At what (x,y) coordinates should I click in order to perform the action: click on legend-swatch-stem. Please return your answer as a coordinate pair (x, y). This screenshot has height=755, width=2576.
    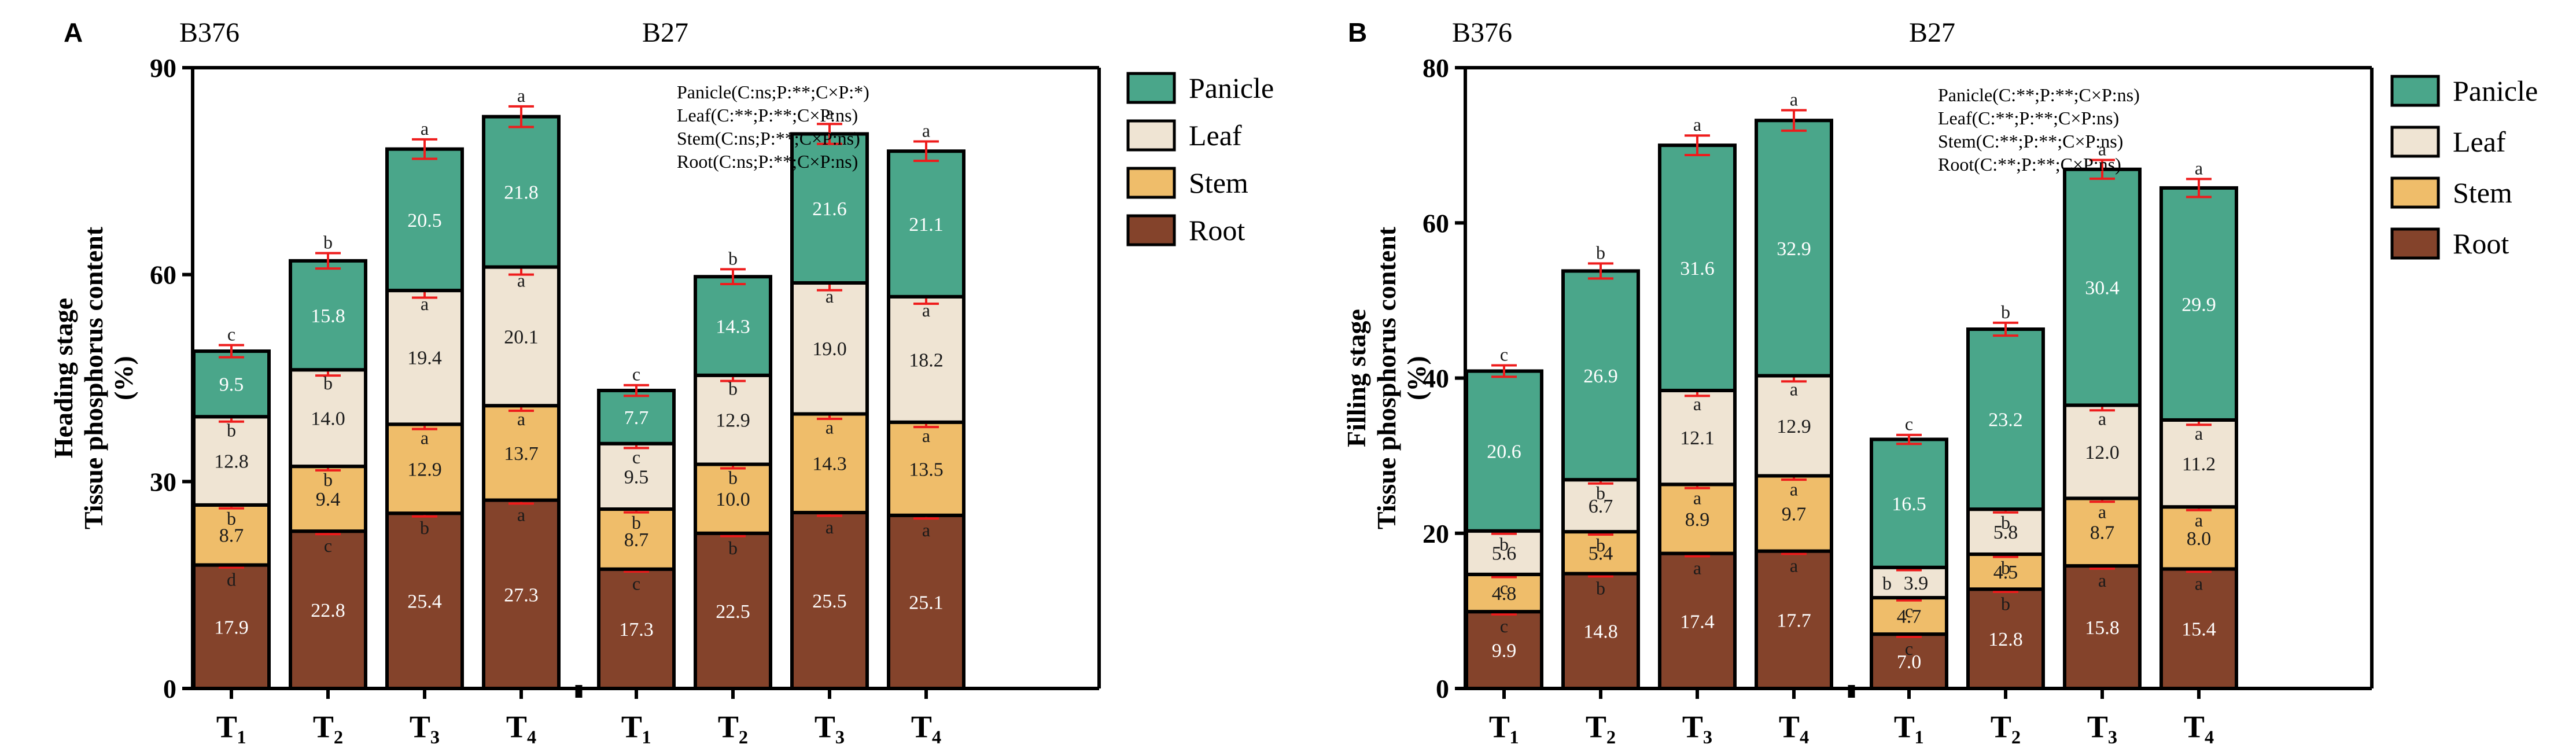
    Looking at the image, I should click on (2415, 192).